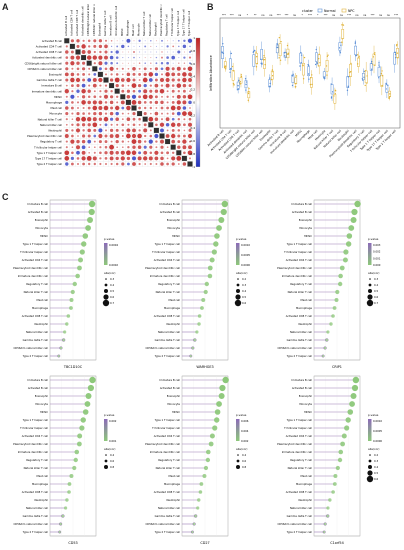  What do you see at coordinates (43, 476) in the screenshot?
I see `y-tick-label: Mast cell` at bounding box center [43, 476].